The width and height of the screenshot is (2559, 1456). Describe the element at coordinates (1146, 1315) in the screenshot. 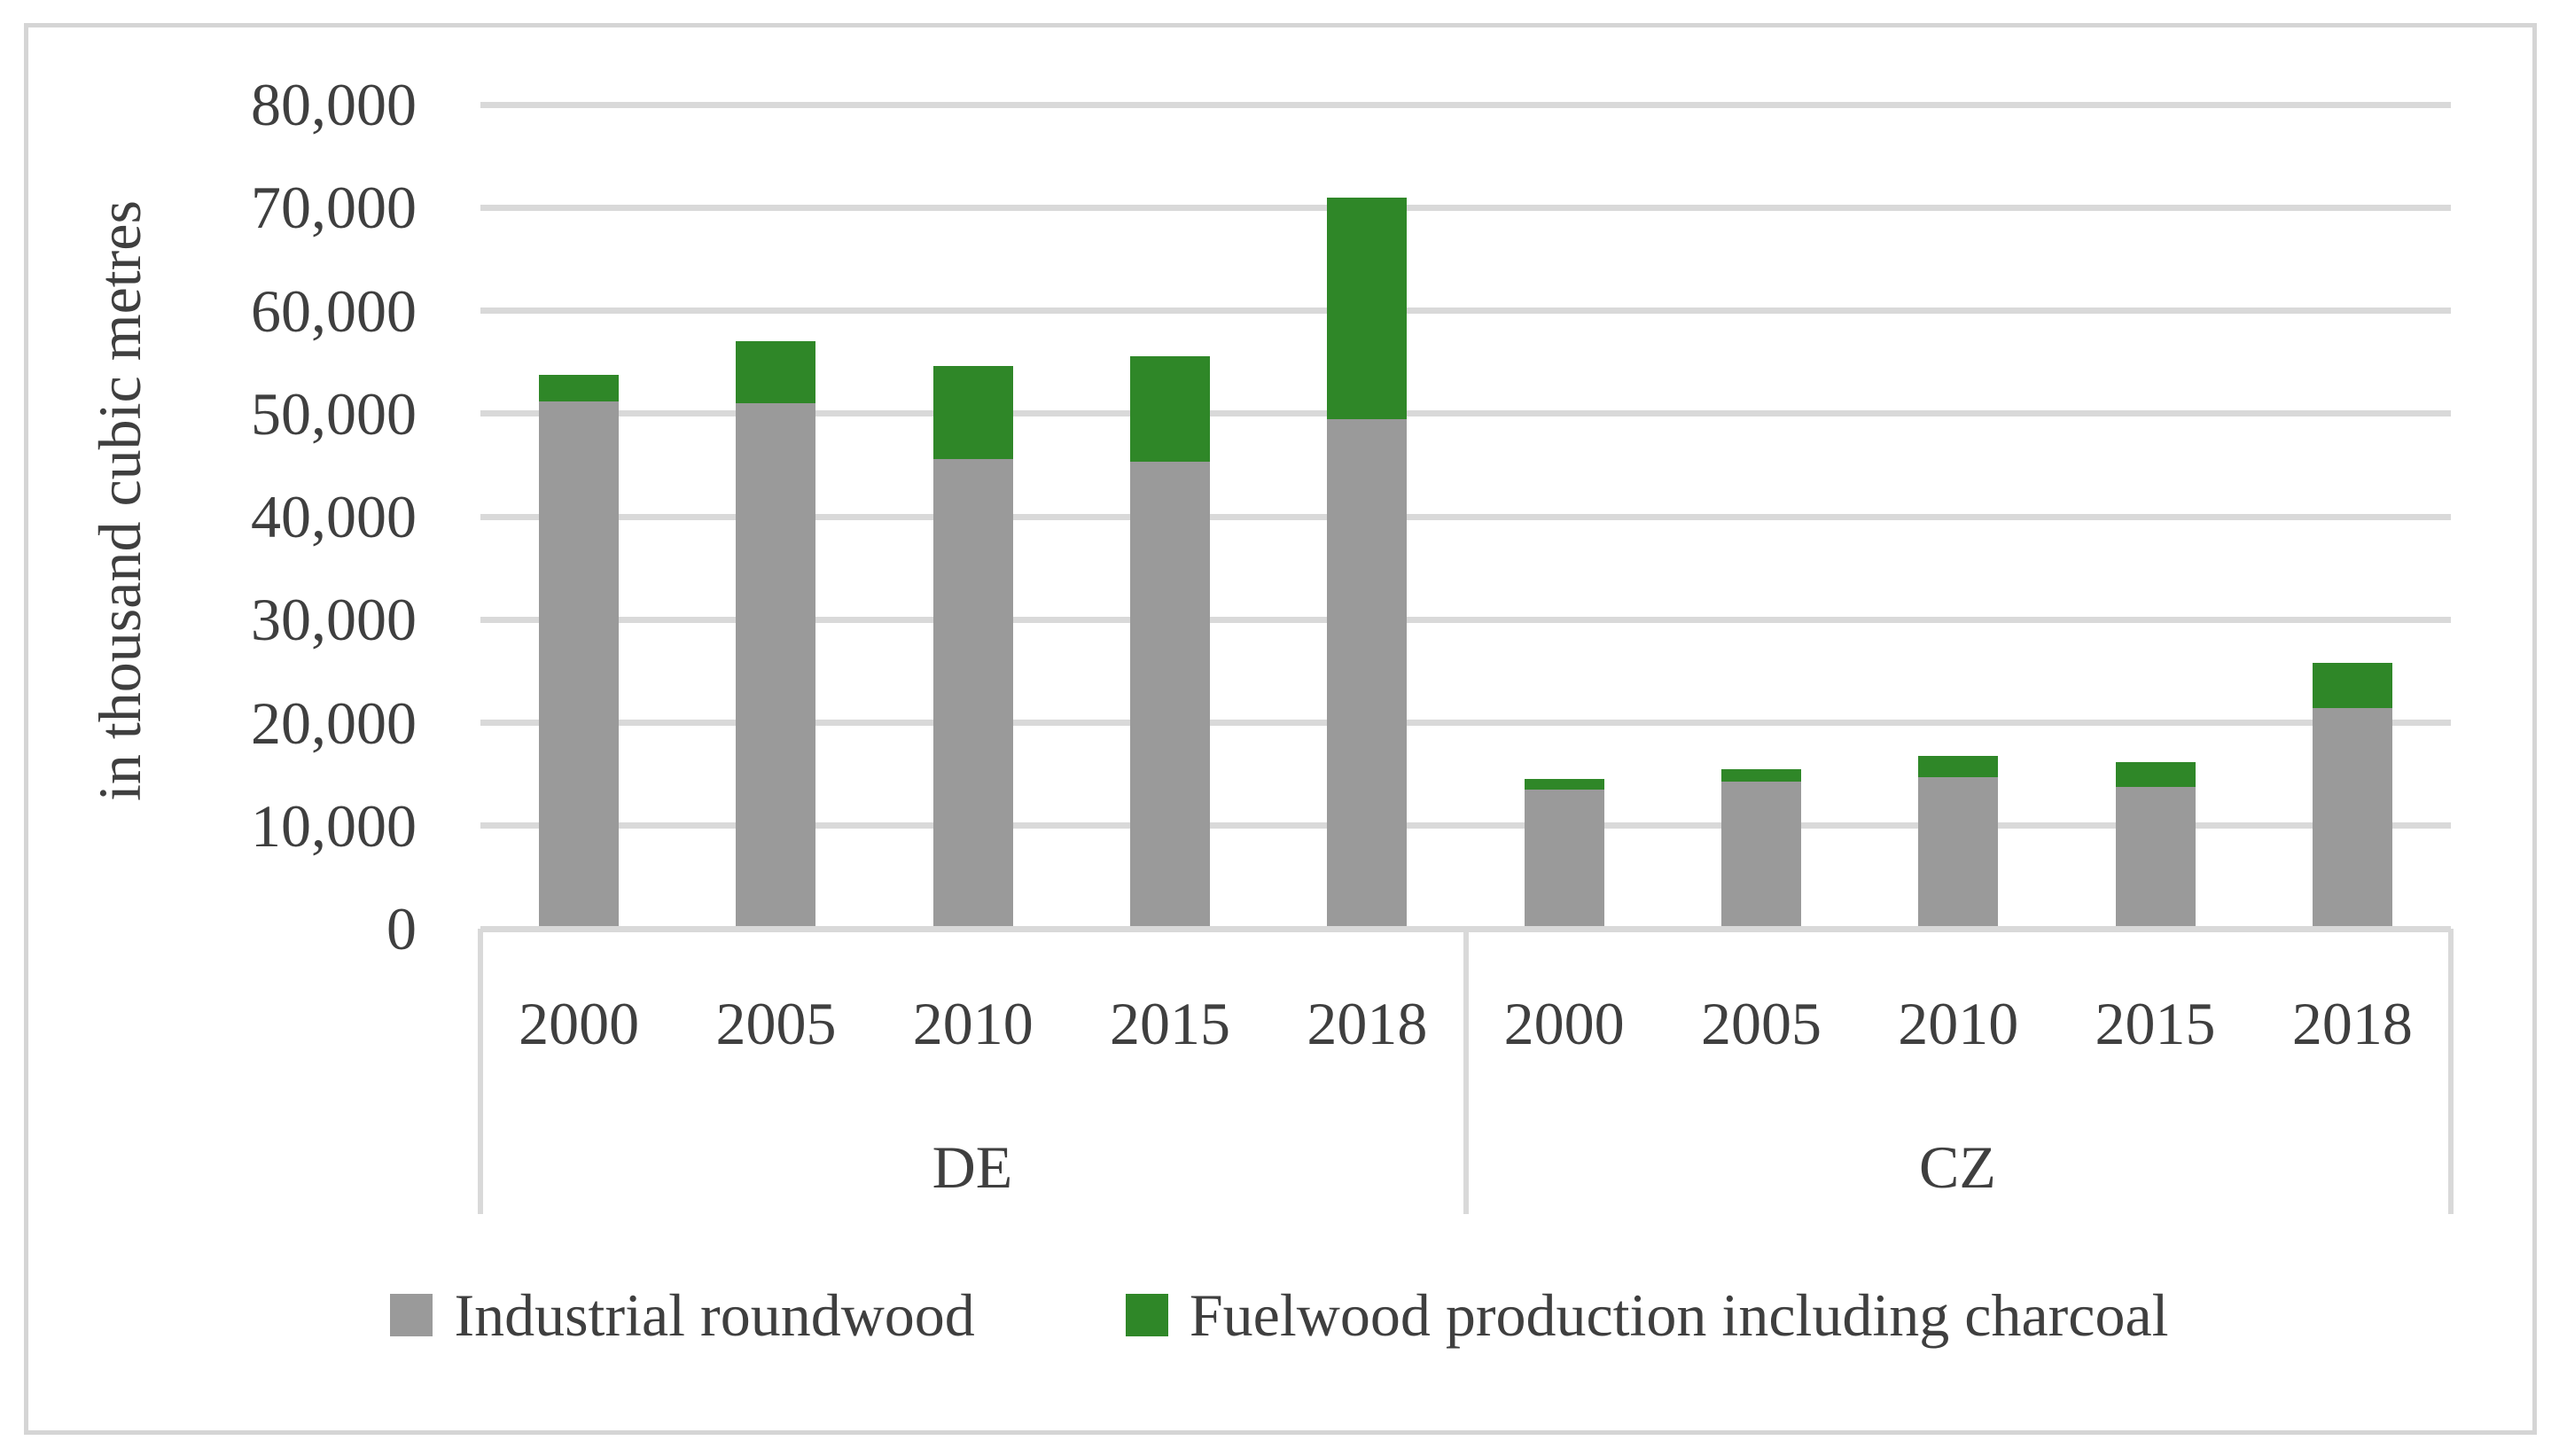

I see `legend-swatch-fuelwood` at that location.